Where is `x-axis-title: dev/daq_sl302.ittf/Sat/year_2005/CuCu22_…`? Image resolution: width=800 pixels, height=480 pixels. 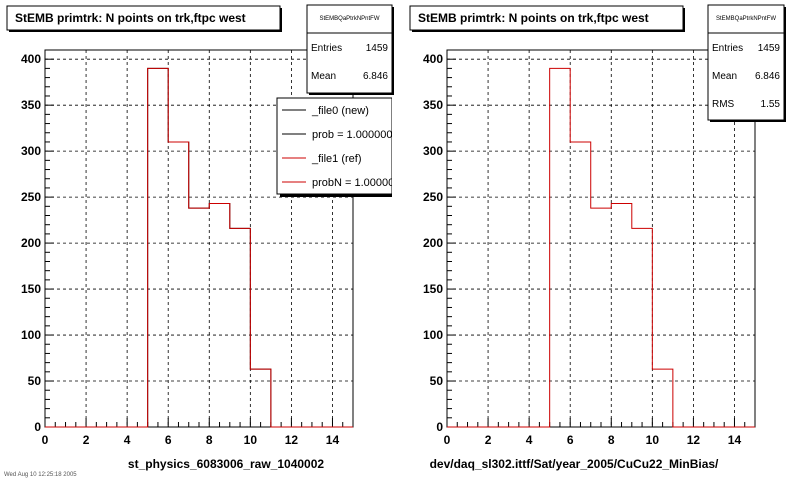
x-axis-title: dev/daq_sl302.ittf/Sat/year_2005/CuCu22_… is located at coordinates (574, 464).